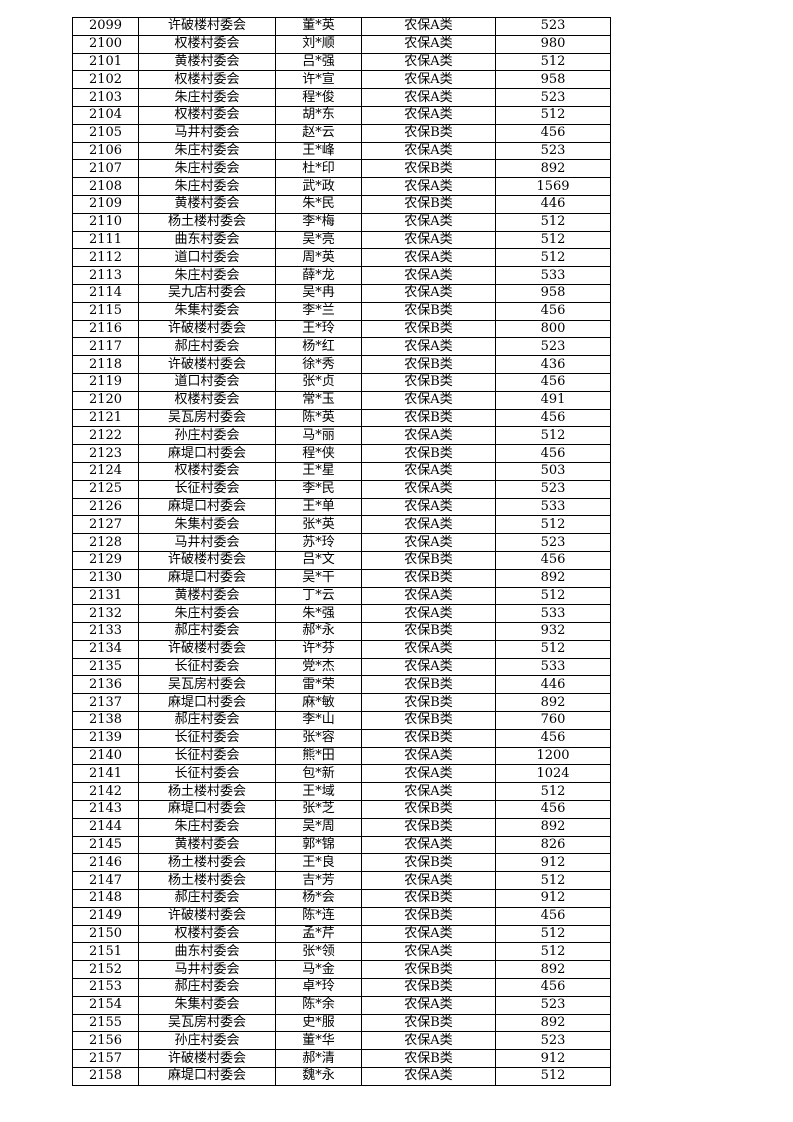  Describe the element at coordinates (341, 222) in the screenshot. I see `table-row: 2110 杨土楼村委会 李*梅 农保A类 512` at that location.